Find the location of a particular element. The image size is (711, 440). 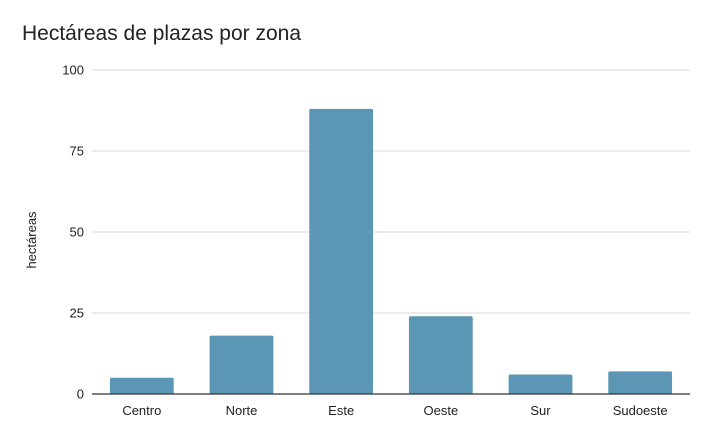

bar-norte is located at coordinates (241, 364).